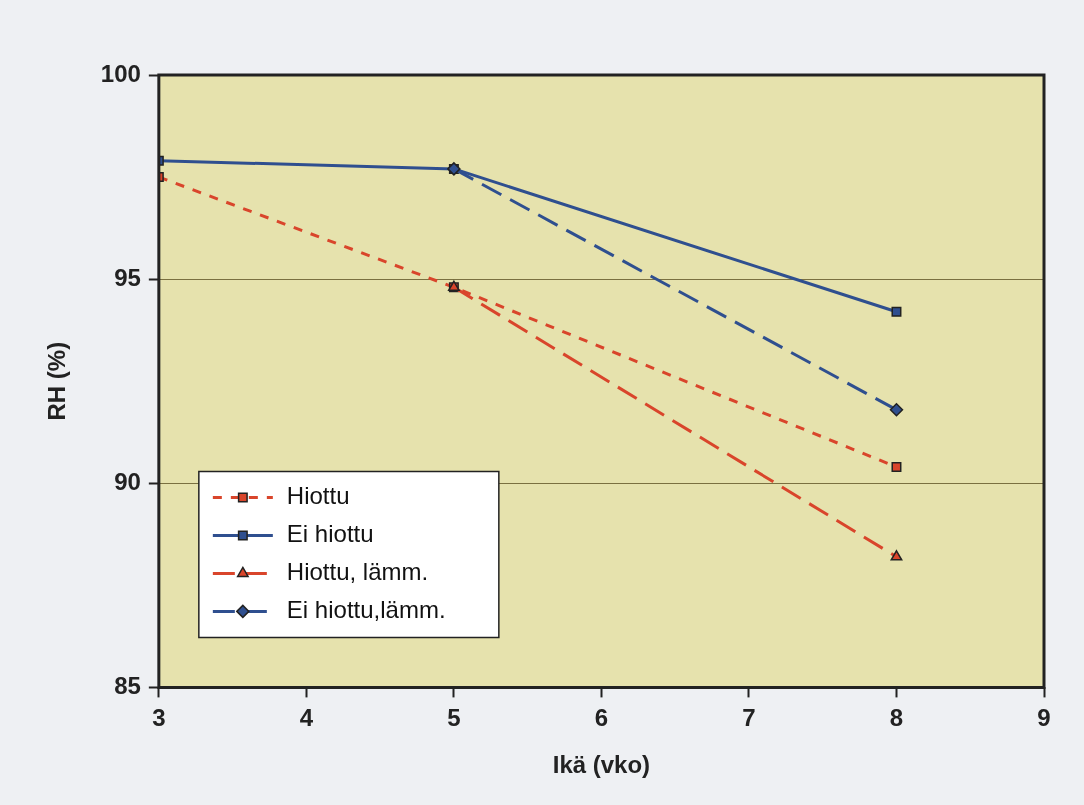 This screenshot has width=1084, height=805. What do you see at coordinates (601, 765) in the screenshot?
I see `x-axis-title: Ikä (vko)` at bounding box center [601, 765].